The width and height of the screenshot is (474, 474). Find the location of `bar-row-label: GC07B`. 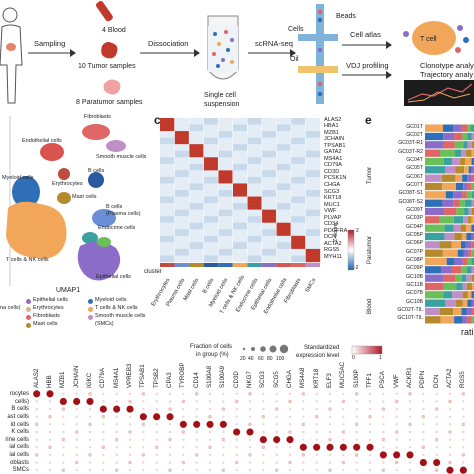

bar-row-label: GC07B is located at coordinates (414, 293).